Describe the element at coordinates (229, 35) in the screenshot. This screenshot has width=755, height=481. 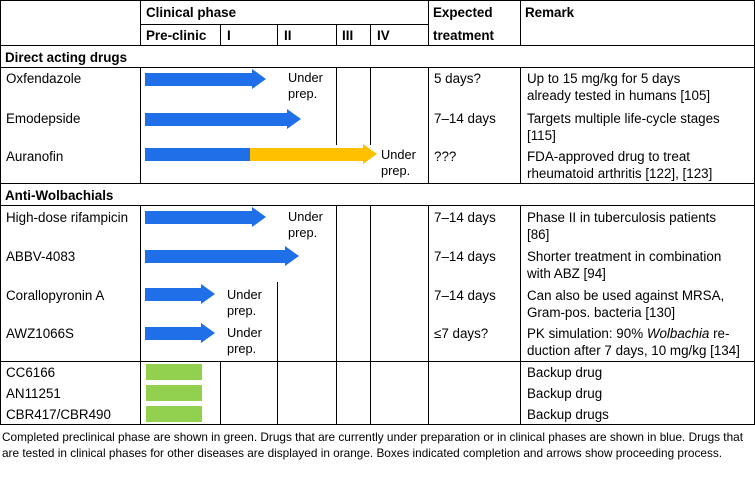
I see `header-phase-1: I` at that location.